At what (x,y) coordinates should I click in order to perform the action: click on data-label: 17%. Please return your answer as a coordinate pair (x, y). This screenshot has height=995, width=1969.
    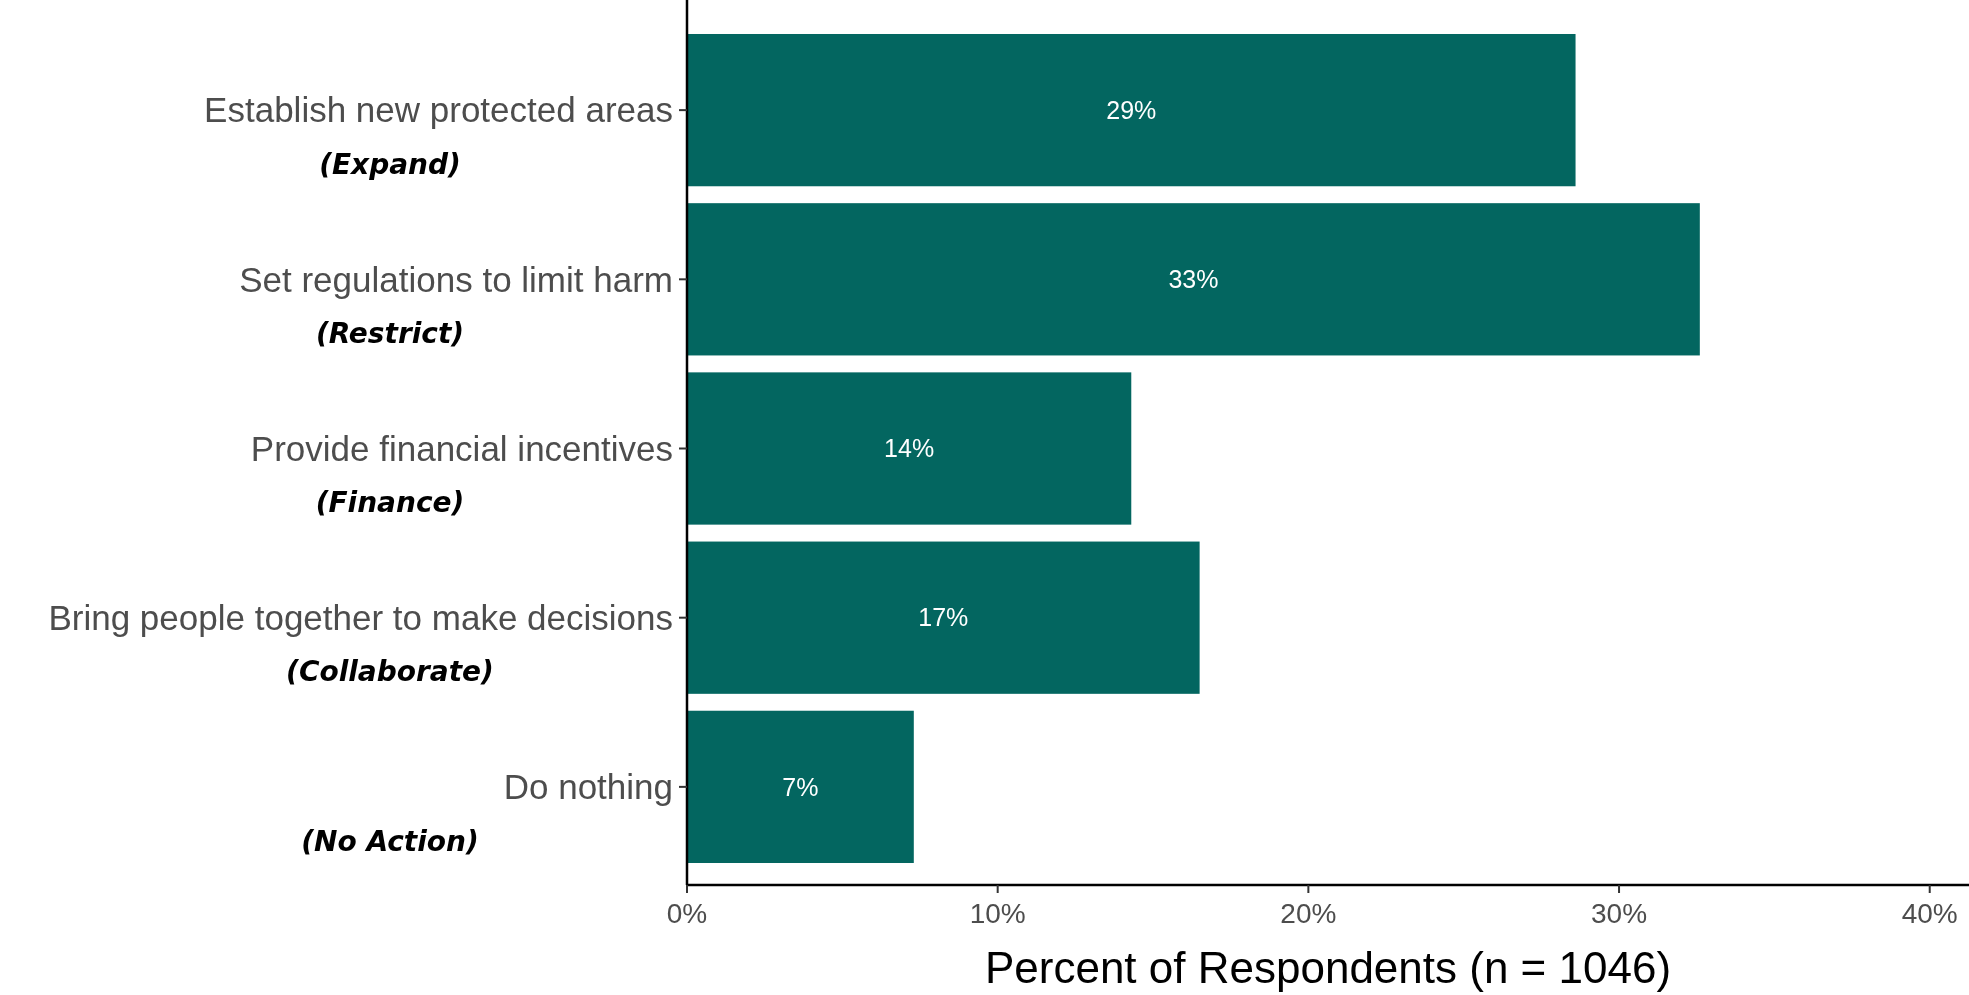
    Looking at the image, I should click on (943, 617).